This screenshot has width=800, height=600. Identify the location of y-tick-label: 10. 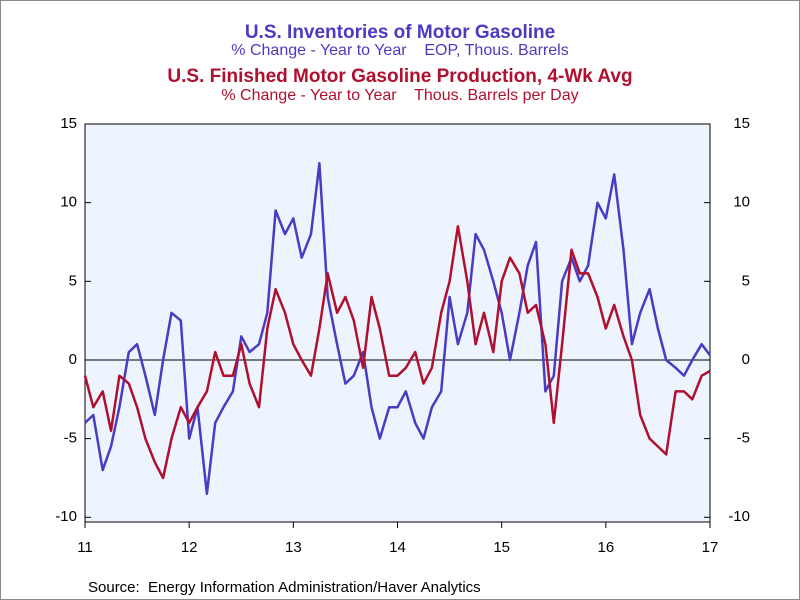
(68, 202).